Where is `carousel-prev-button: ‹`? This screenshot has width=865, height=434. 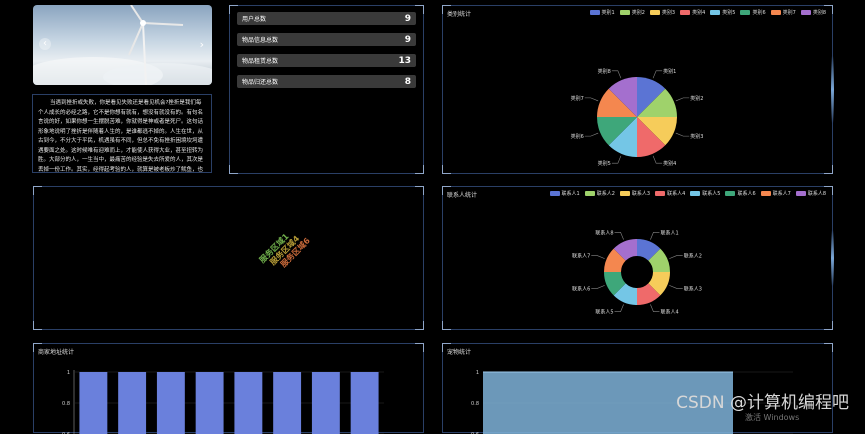 carousel-prev-button: ‹ is located at coordinates (45, 44).